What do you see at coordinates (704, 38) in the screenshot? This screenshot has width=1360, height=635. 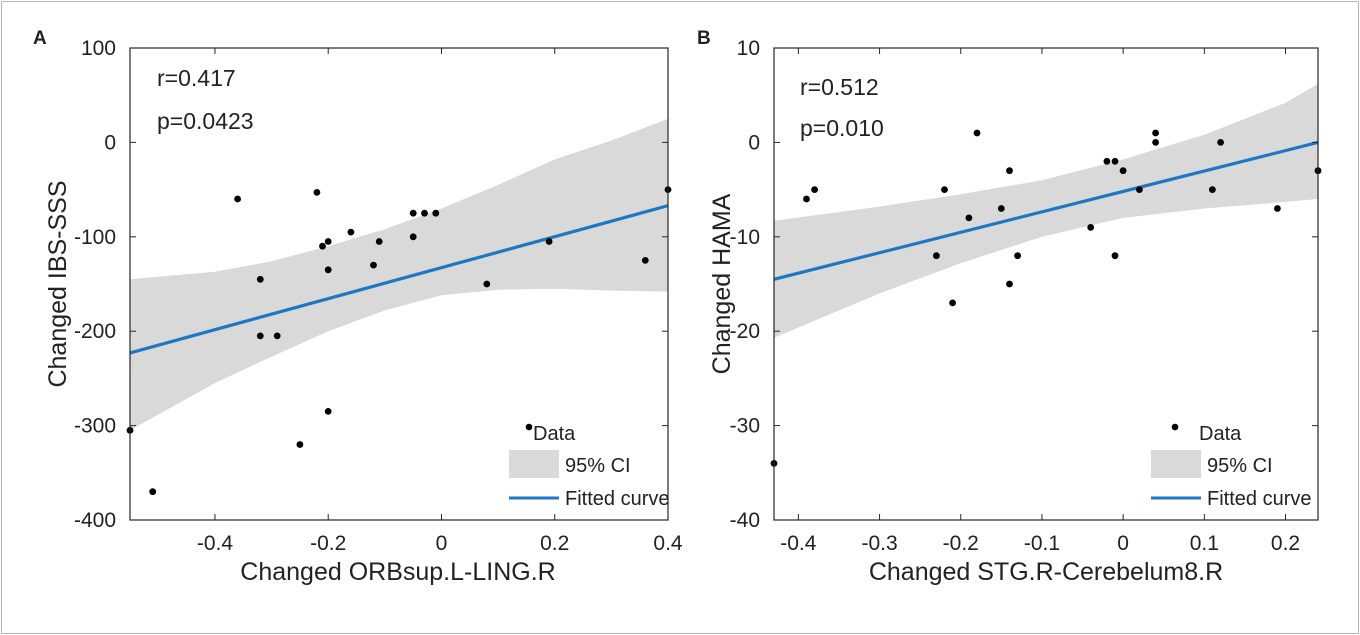 I see `panel-b-label: B` at bounding box center [704, 38].